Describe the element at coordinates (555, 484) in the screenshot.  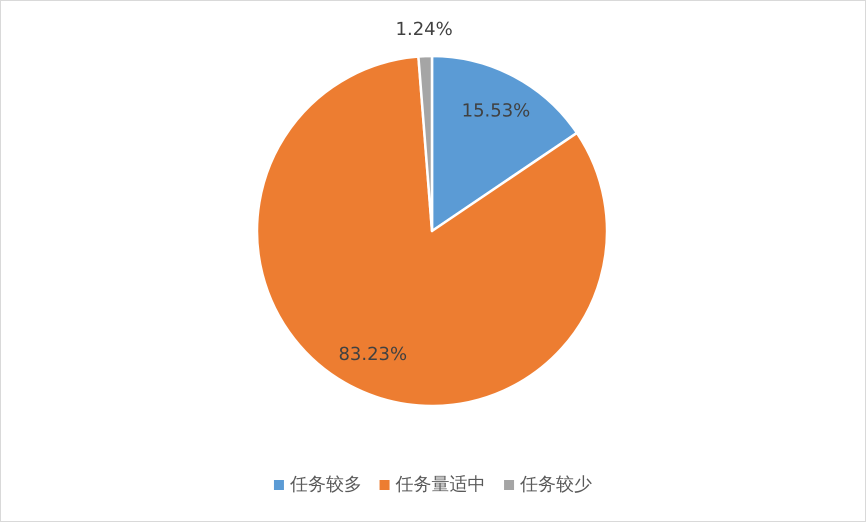
I see `legend-label: 任务较少` at that location.